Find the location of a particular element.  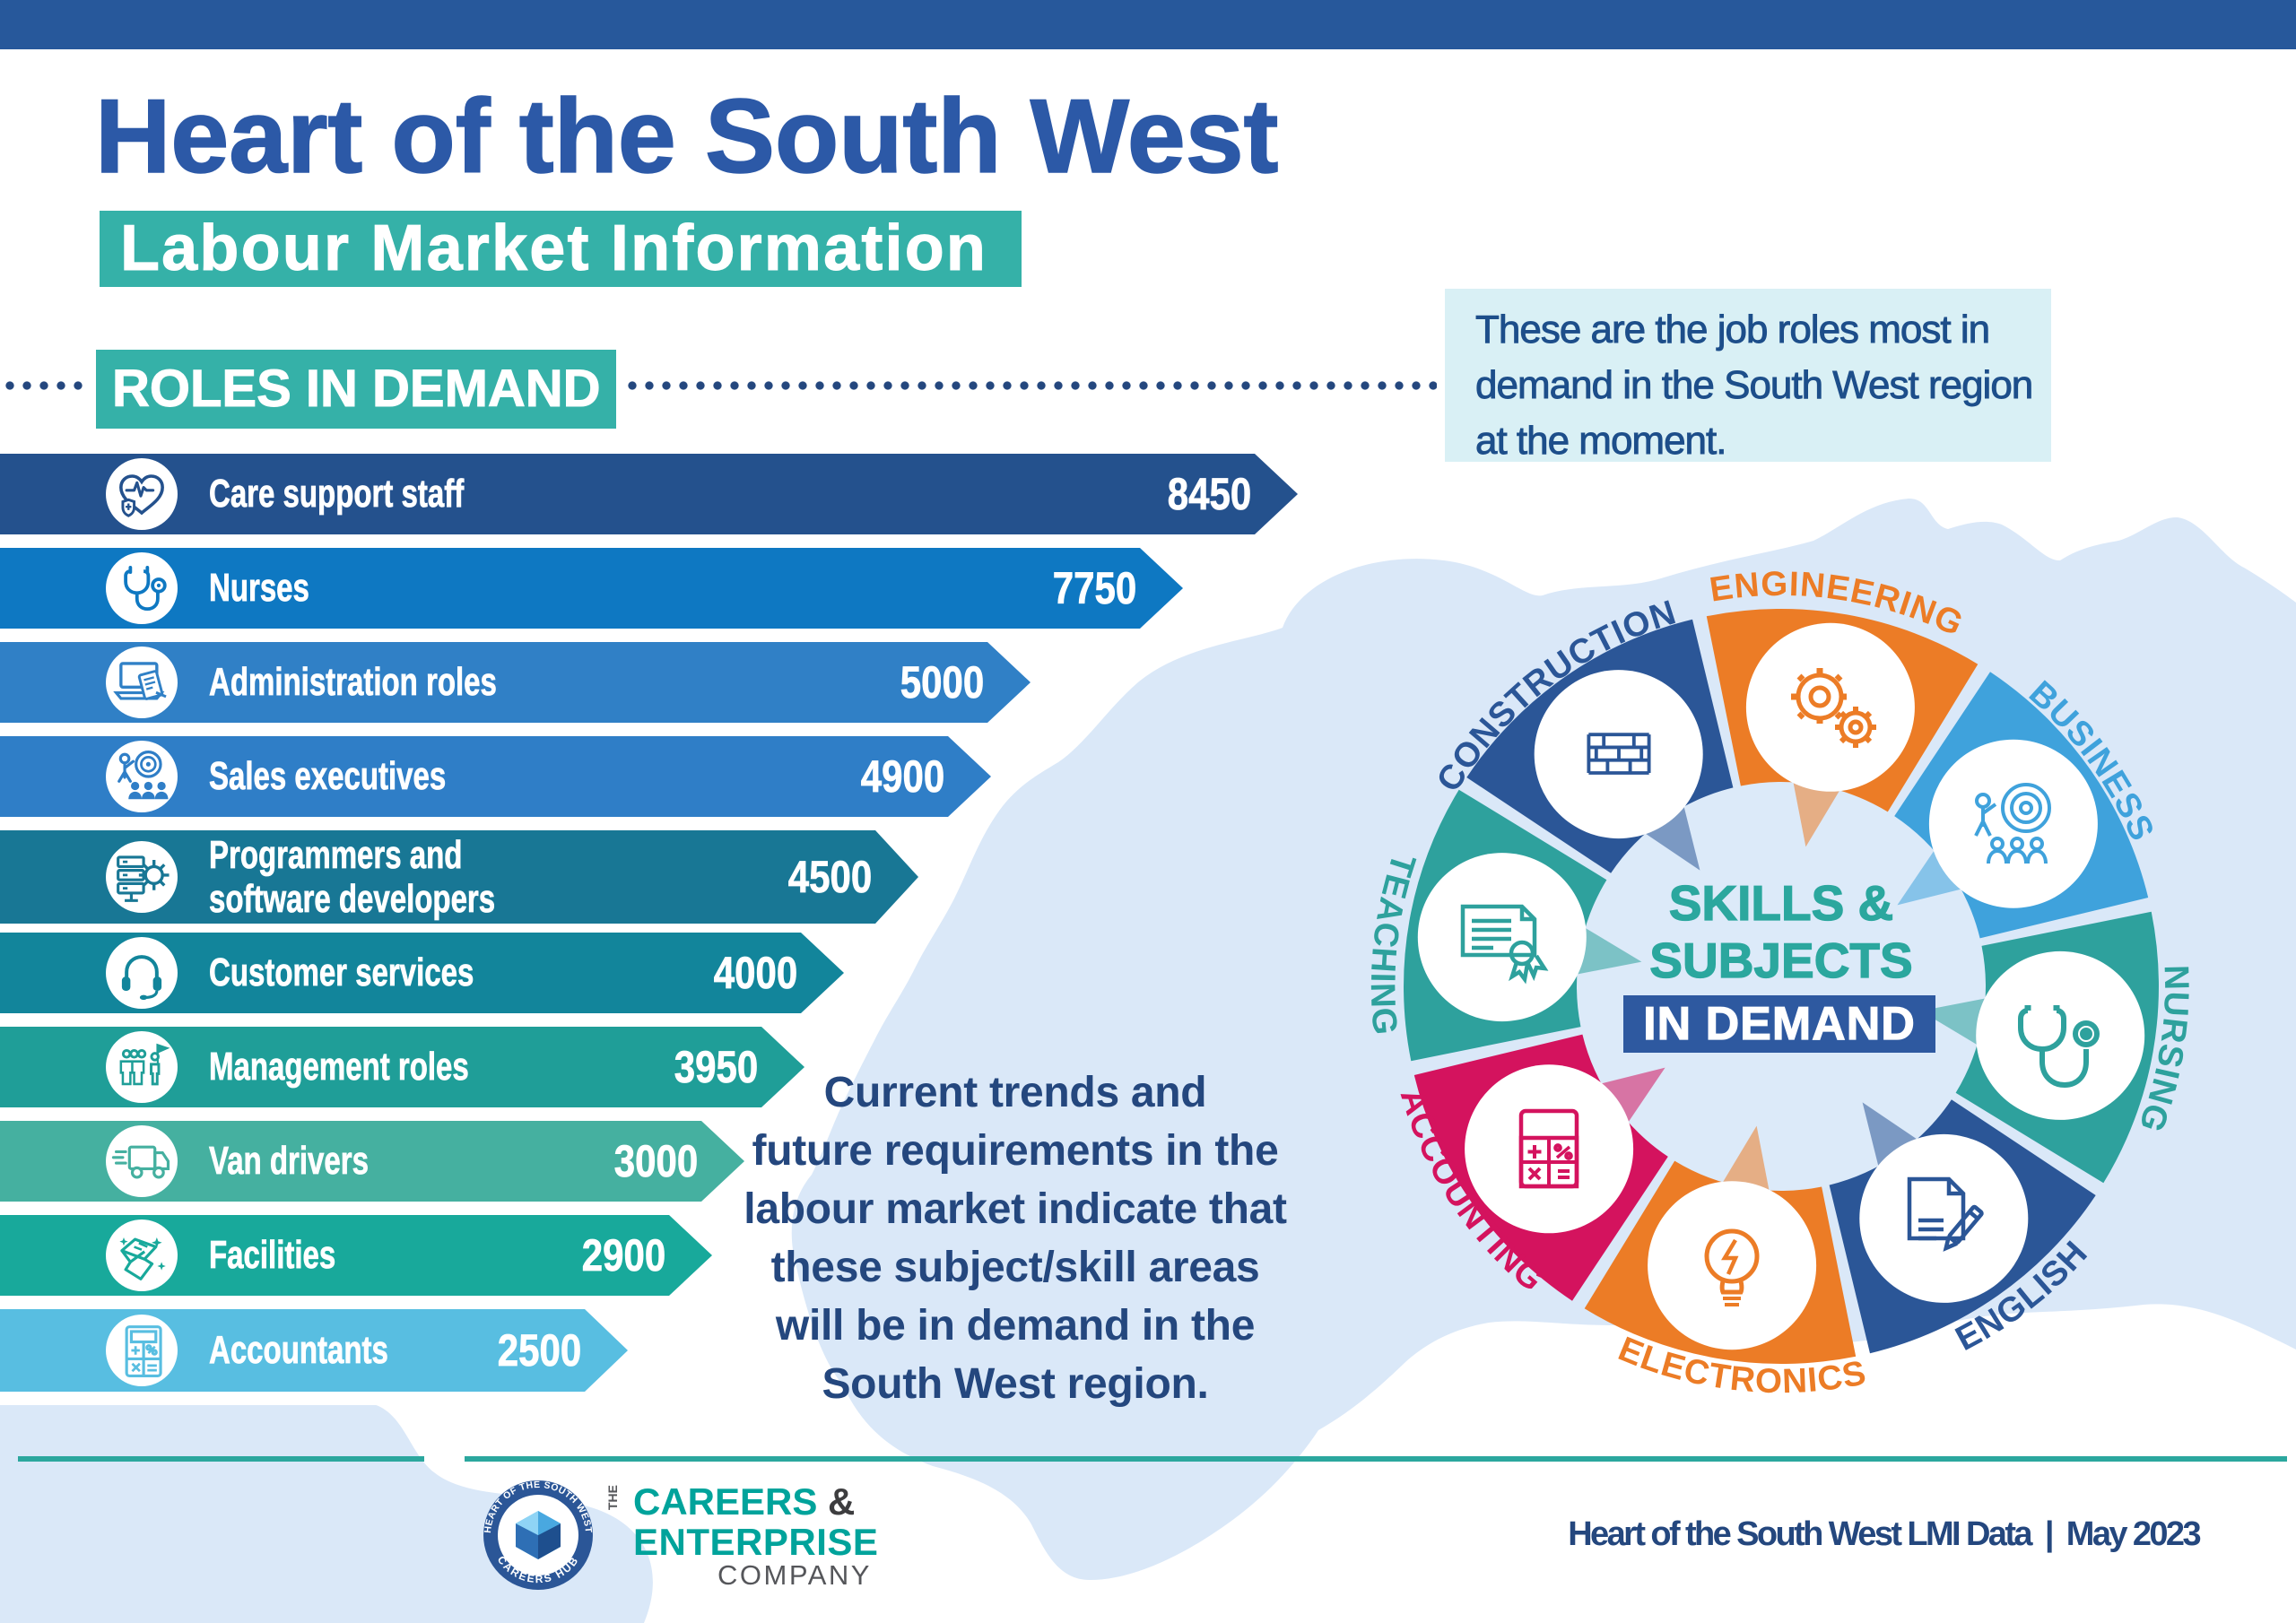

svg-text: CAREERS & is located at coordinates (744, 1501).